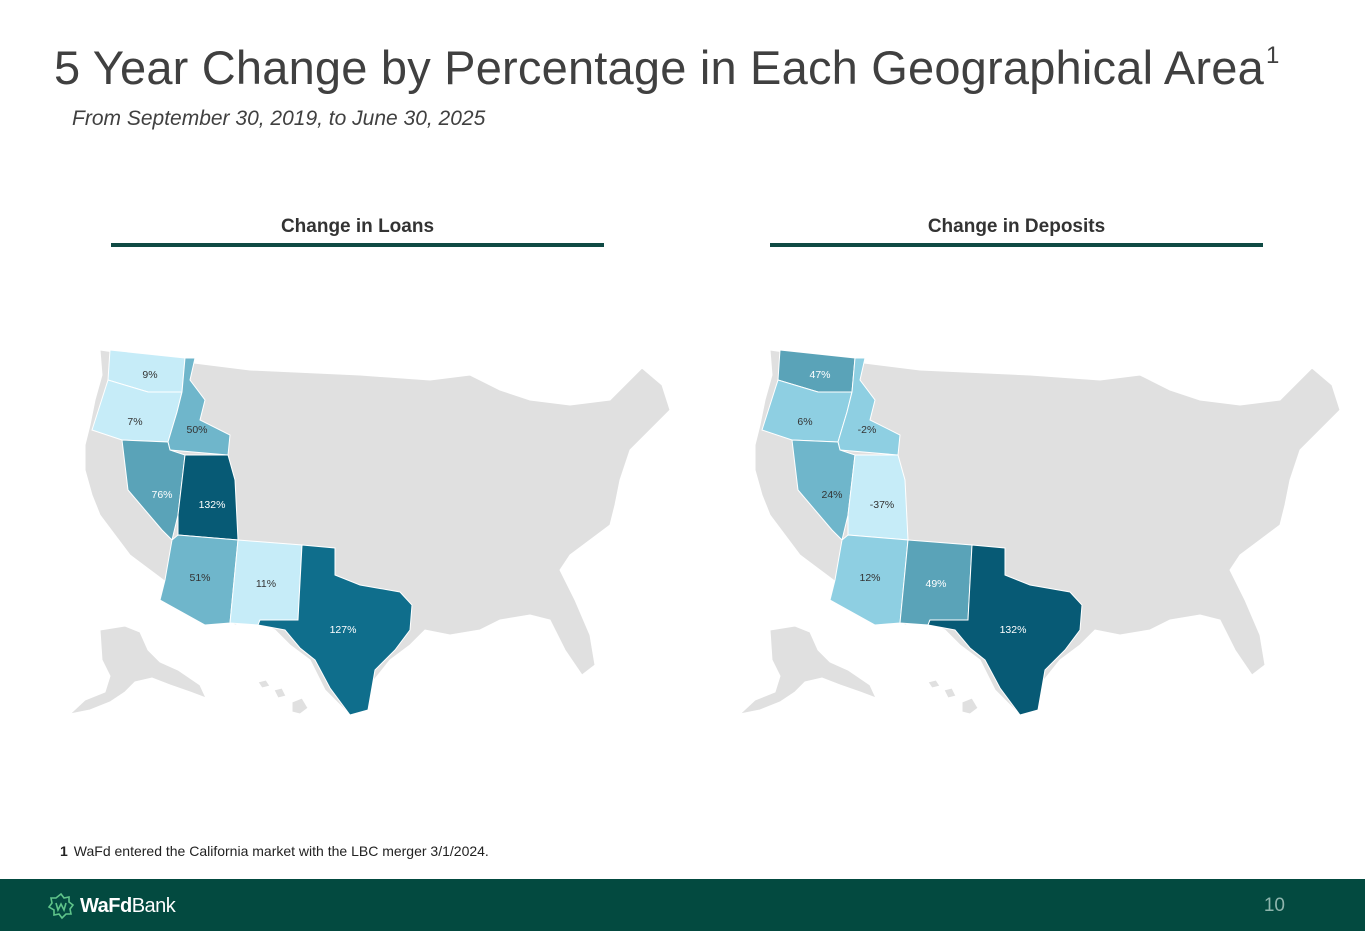 The image size is (1365, 931). What do you see at coordinates (831, 495) in the screenshot?
I see `deposits-label-nv: 24%` at bounding box center [831, 495].